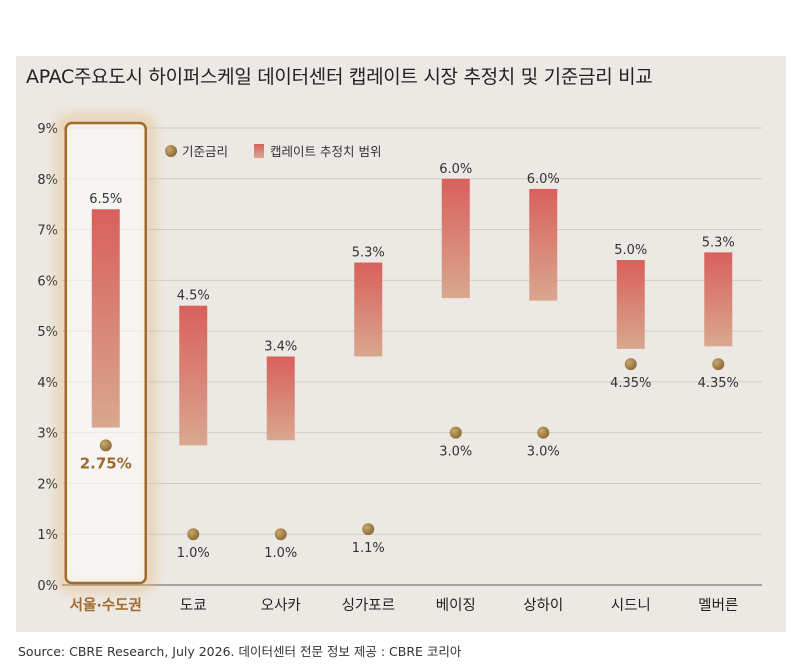 This screenshot has height=671, width=800. I want to click on y-tick-label: 6%, so click(47, 281).